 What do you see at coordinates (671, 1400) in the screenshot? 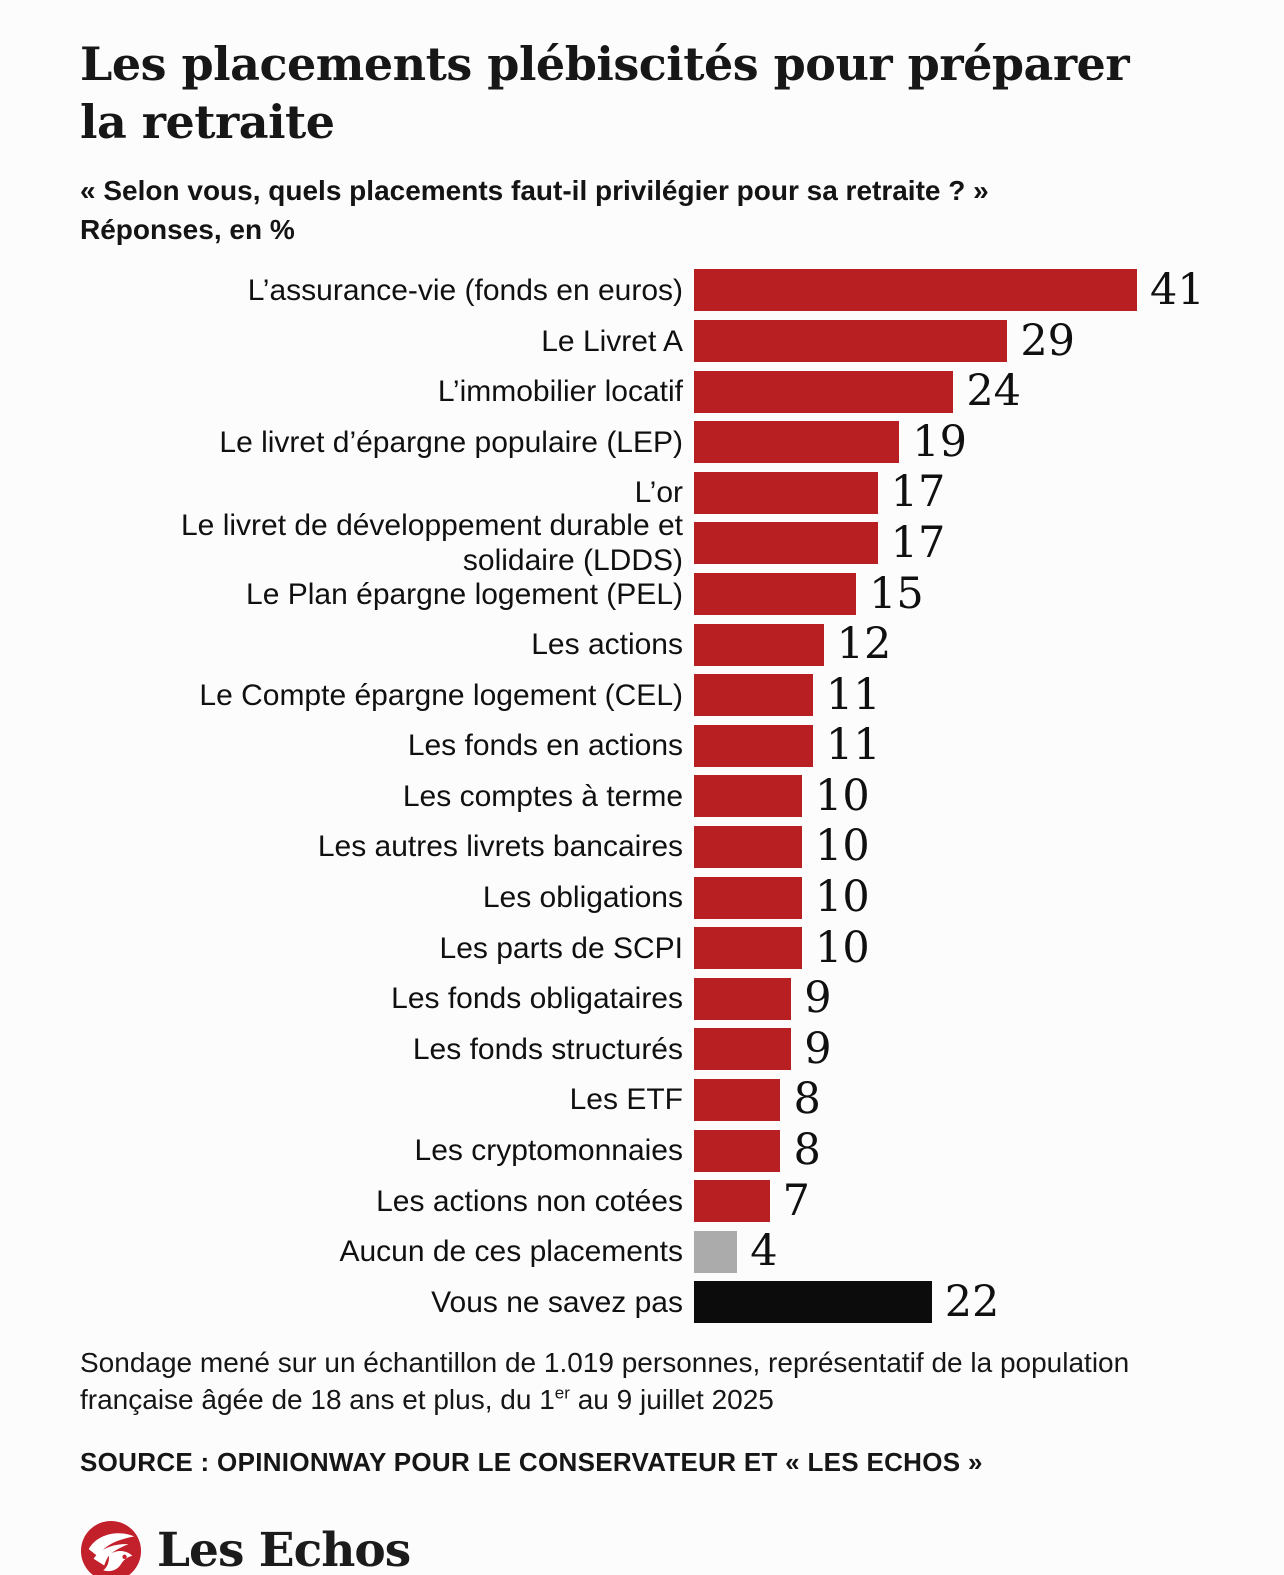
I see `note-text-end: au 9 juillet 2025` at bounding box center [671, 1400].